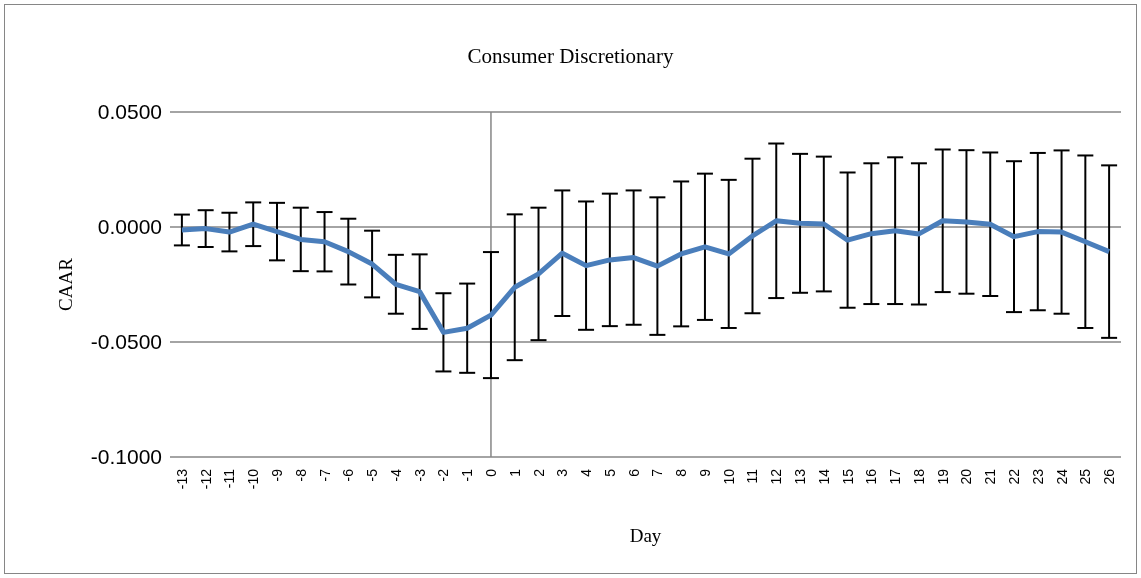  Describe the element at coordinates (609, 472) in the screenshot. I see `x-tick-label: 5` at that location.